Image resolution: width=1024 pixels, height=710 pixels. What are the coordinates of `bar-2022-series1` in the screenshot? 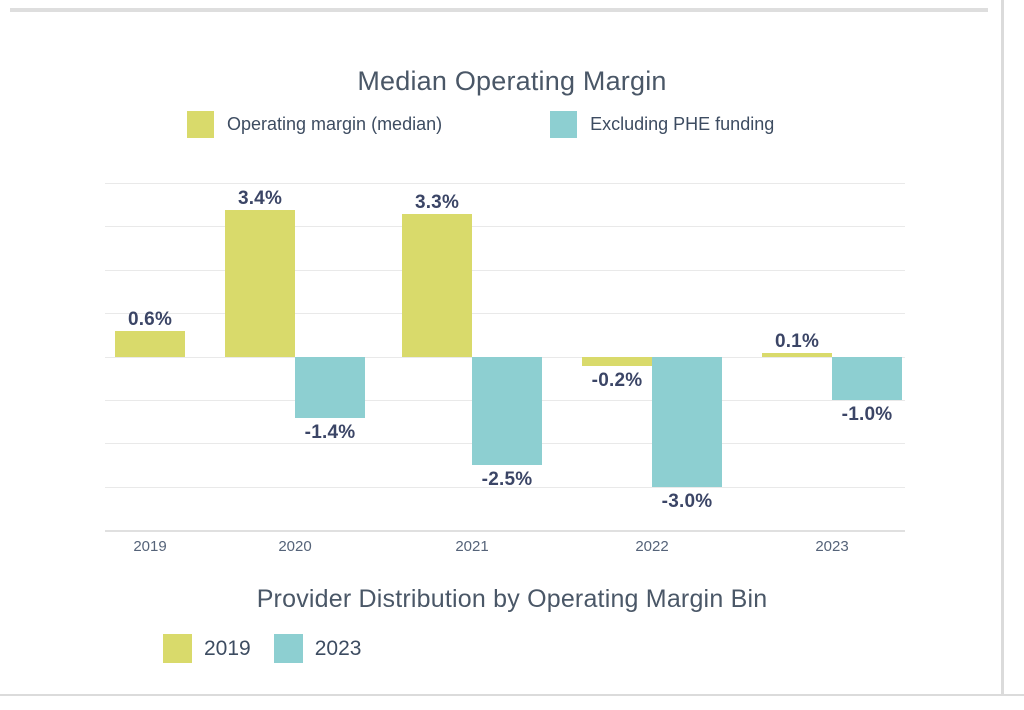 It's located at (617, 361).